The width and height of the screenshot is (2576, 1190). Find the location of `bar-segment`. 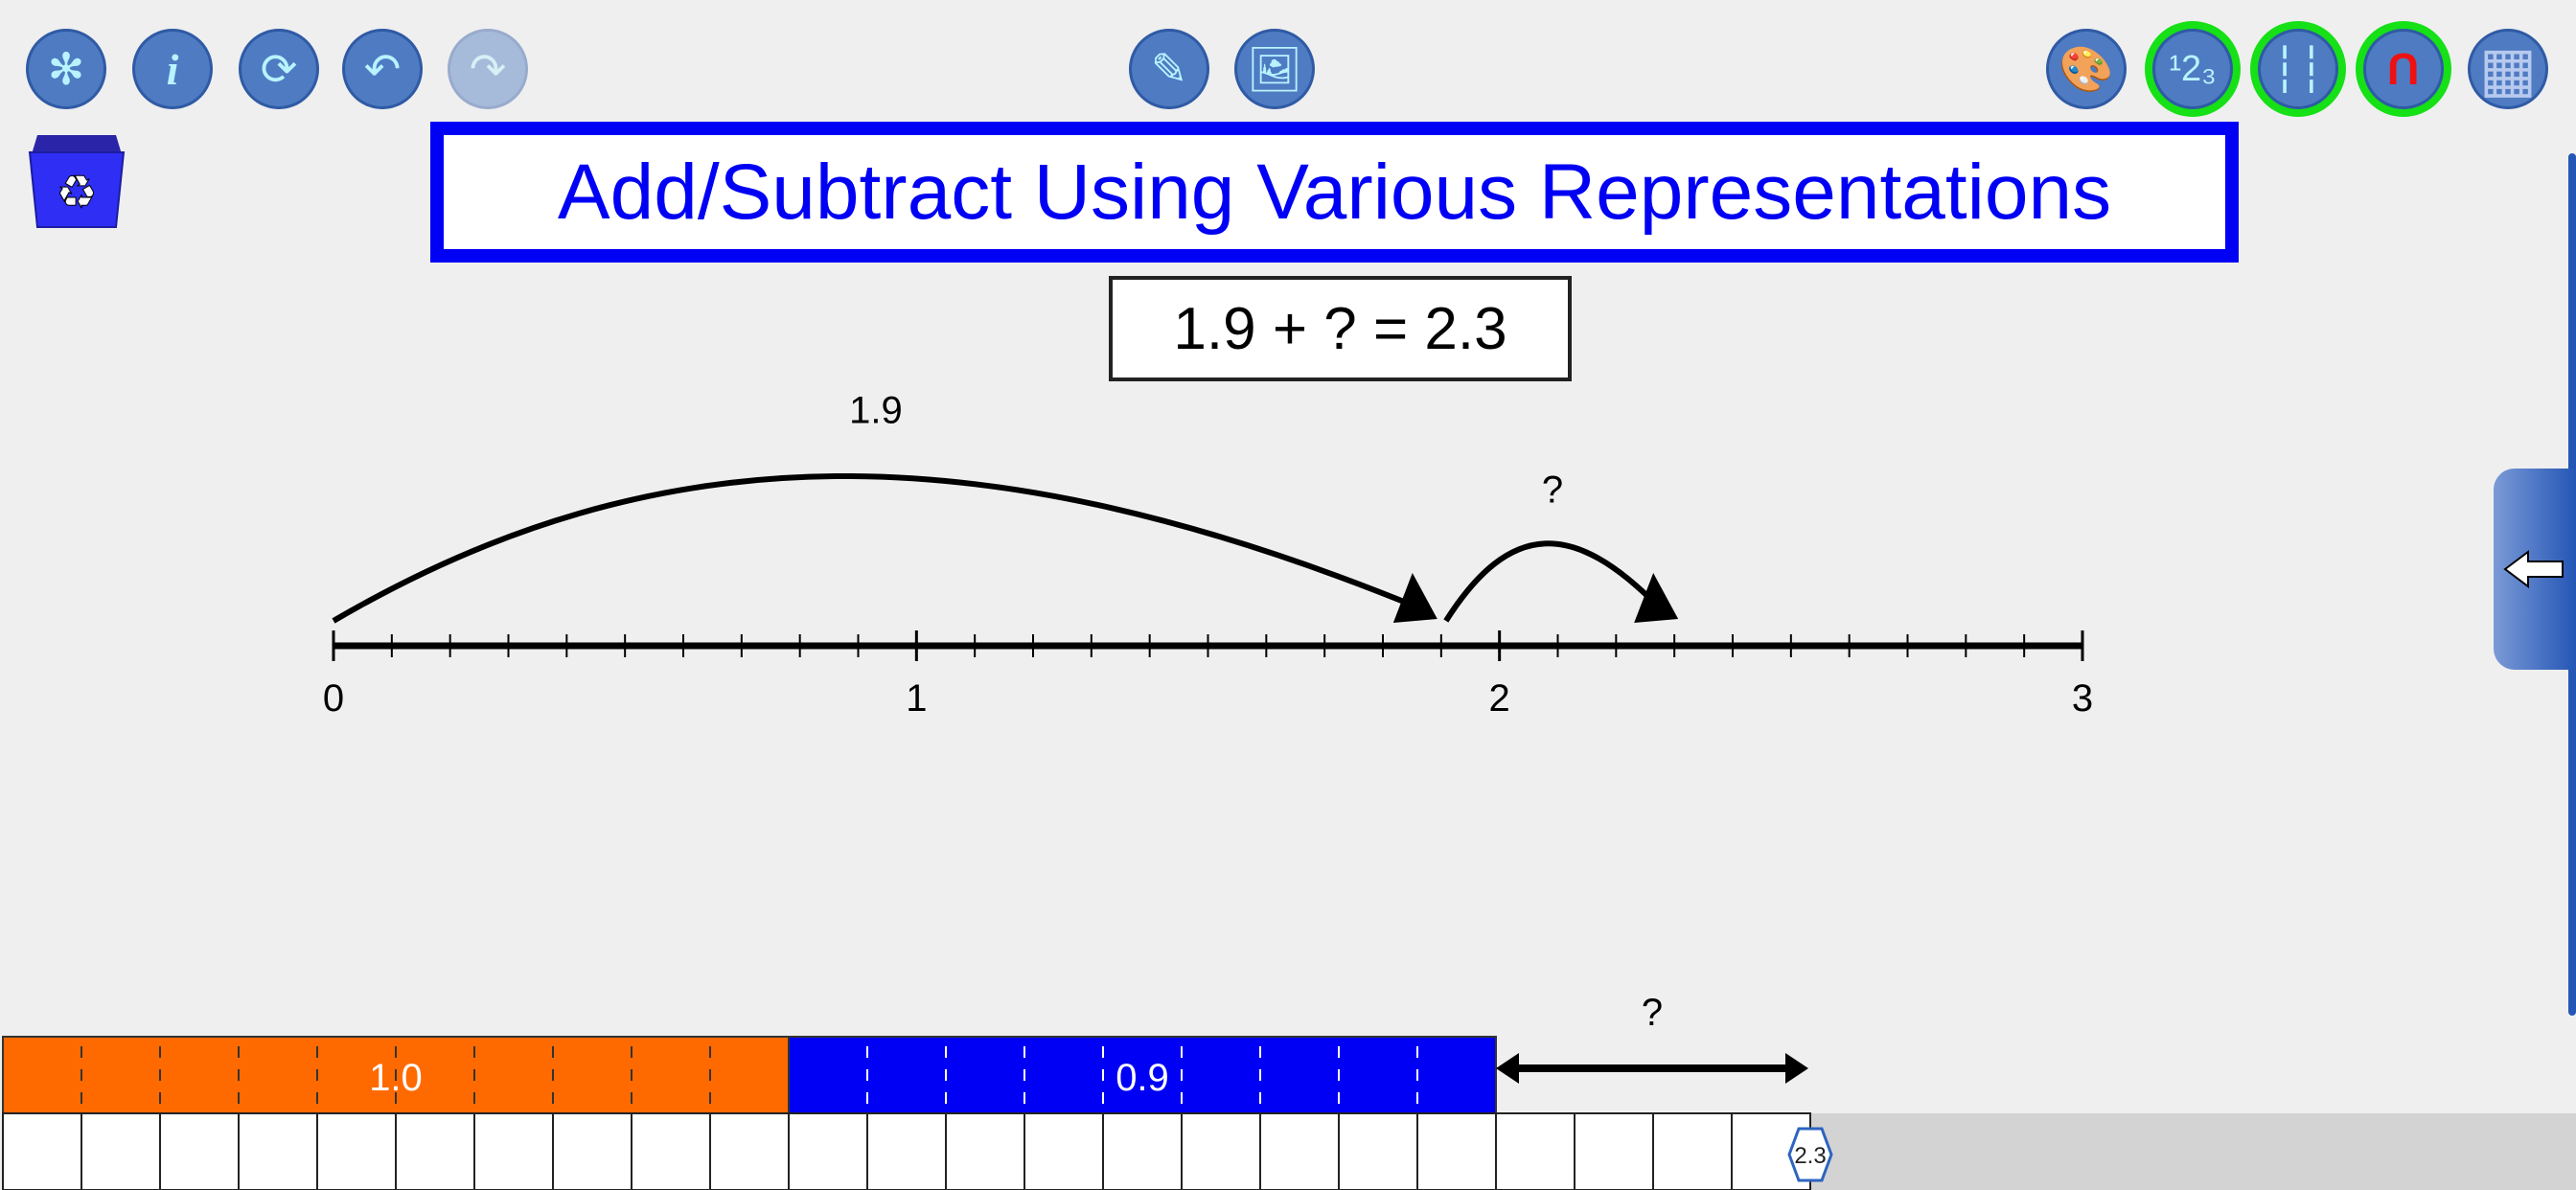

bar-segment is located at coordinates (1142, 1075).